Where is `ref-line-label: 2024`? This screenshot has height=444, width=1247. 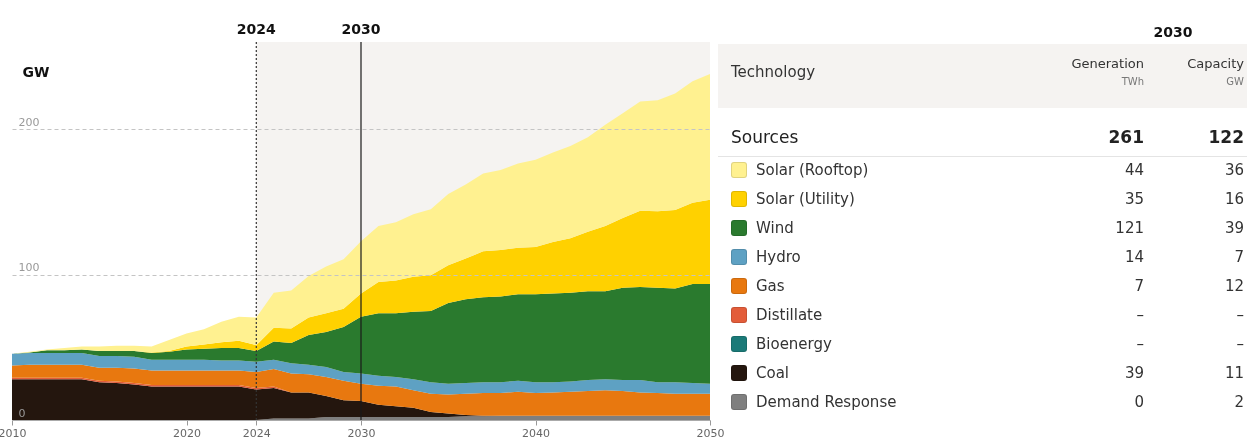 ref-line-label: 2024 is located at coordinates (256, 29).